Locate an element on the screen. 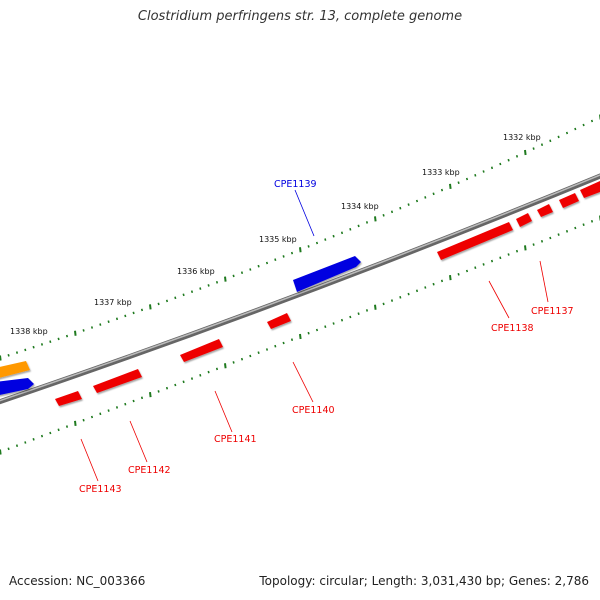 The image size is (600, 600). gene-label-cpe1137: CPE1137 is located at coordinates (552, 311).